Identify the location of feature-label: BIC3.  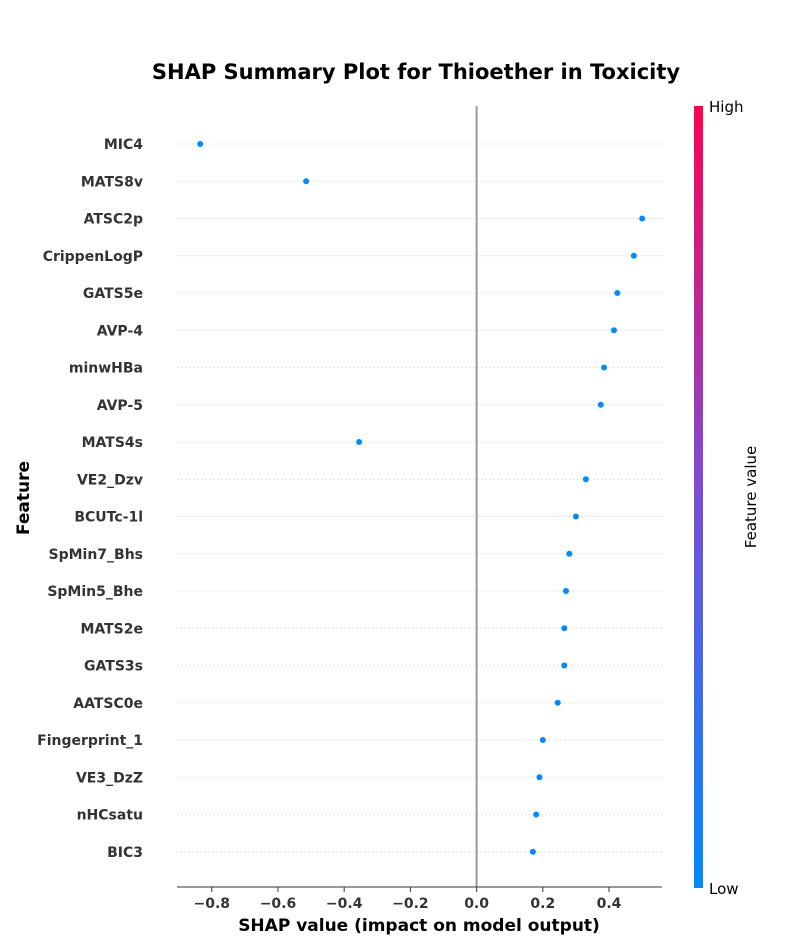
(125, 853).